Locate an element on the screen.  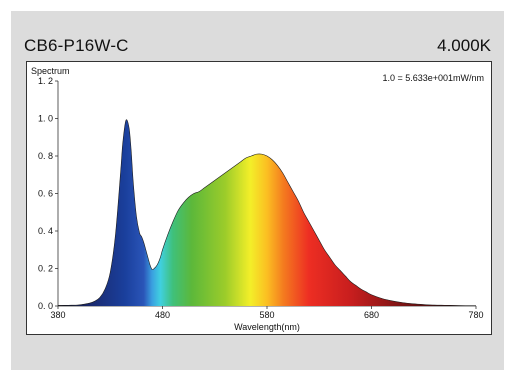
y-tick-label: 1. 0 is located at coordinates (45, 119).